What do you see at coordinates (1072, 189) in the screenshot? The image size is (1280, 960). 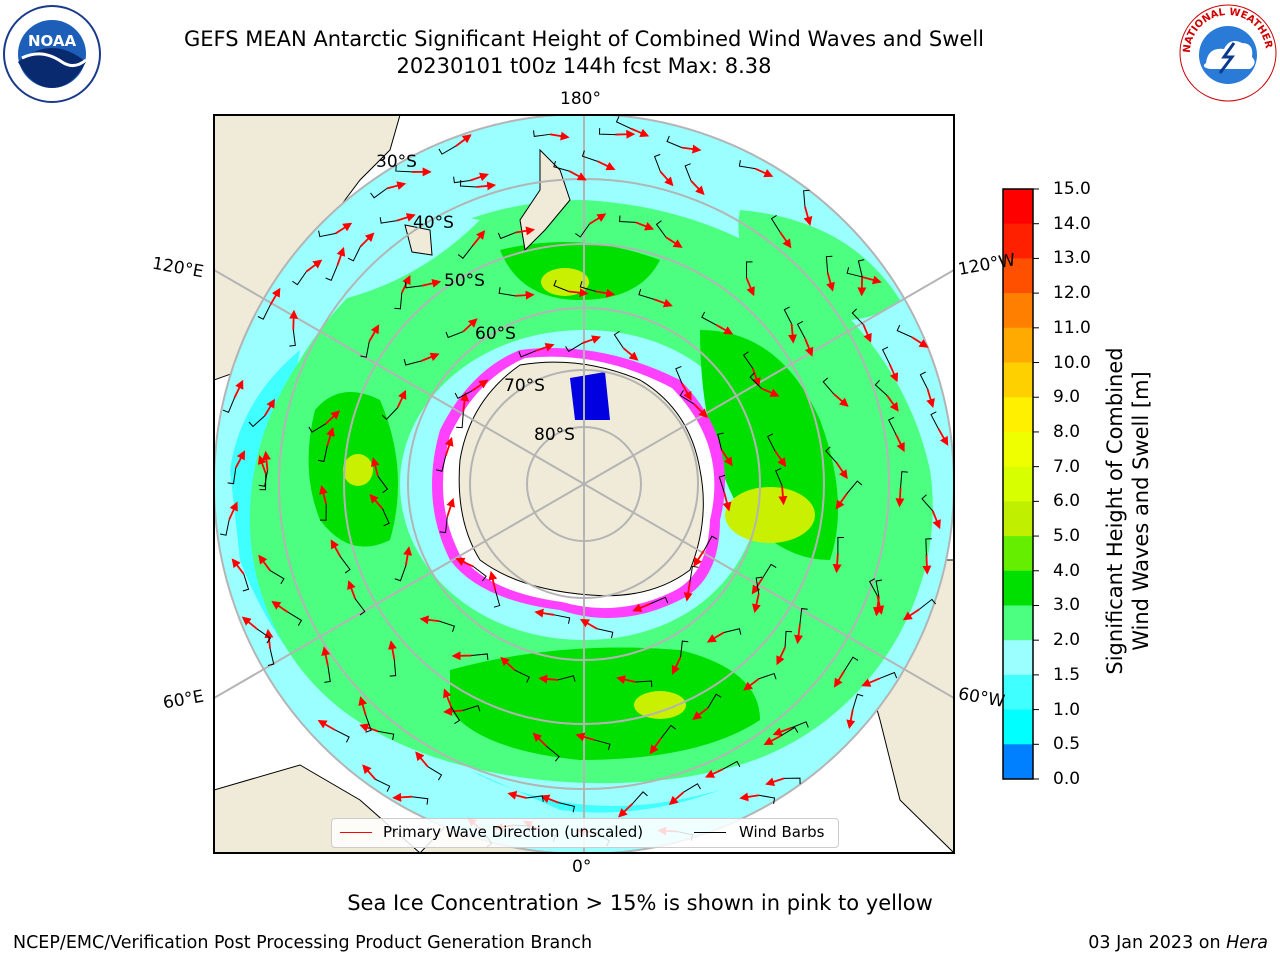 I see `colorbar-tick-label: 15.0` at bounding box center [1072, 189].